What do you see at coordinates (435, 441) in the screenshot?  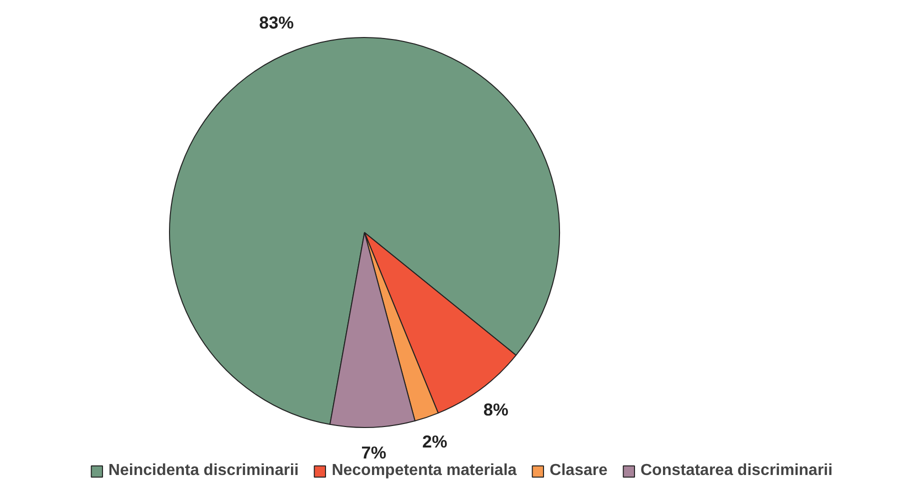 I see `data-label: 2%` at bounding box center [435, 441].